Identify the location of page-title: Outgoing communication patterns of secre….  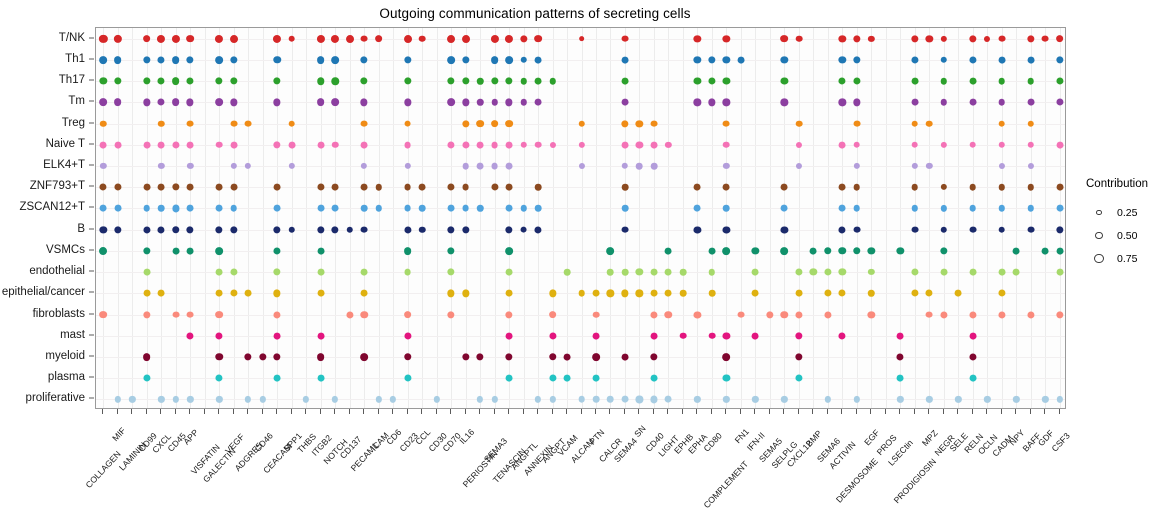
(535, 13).